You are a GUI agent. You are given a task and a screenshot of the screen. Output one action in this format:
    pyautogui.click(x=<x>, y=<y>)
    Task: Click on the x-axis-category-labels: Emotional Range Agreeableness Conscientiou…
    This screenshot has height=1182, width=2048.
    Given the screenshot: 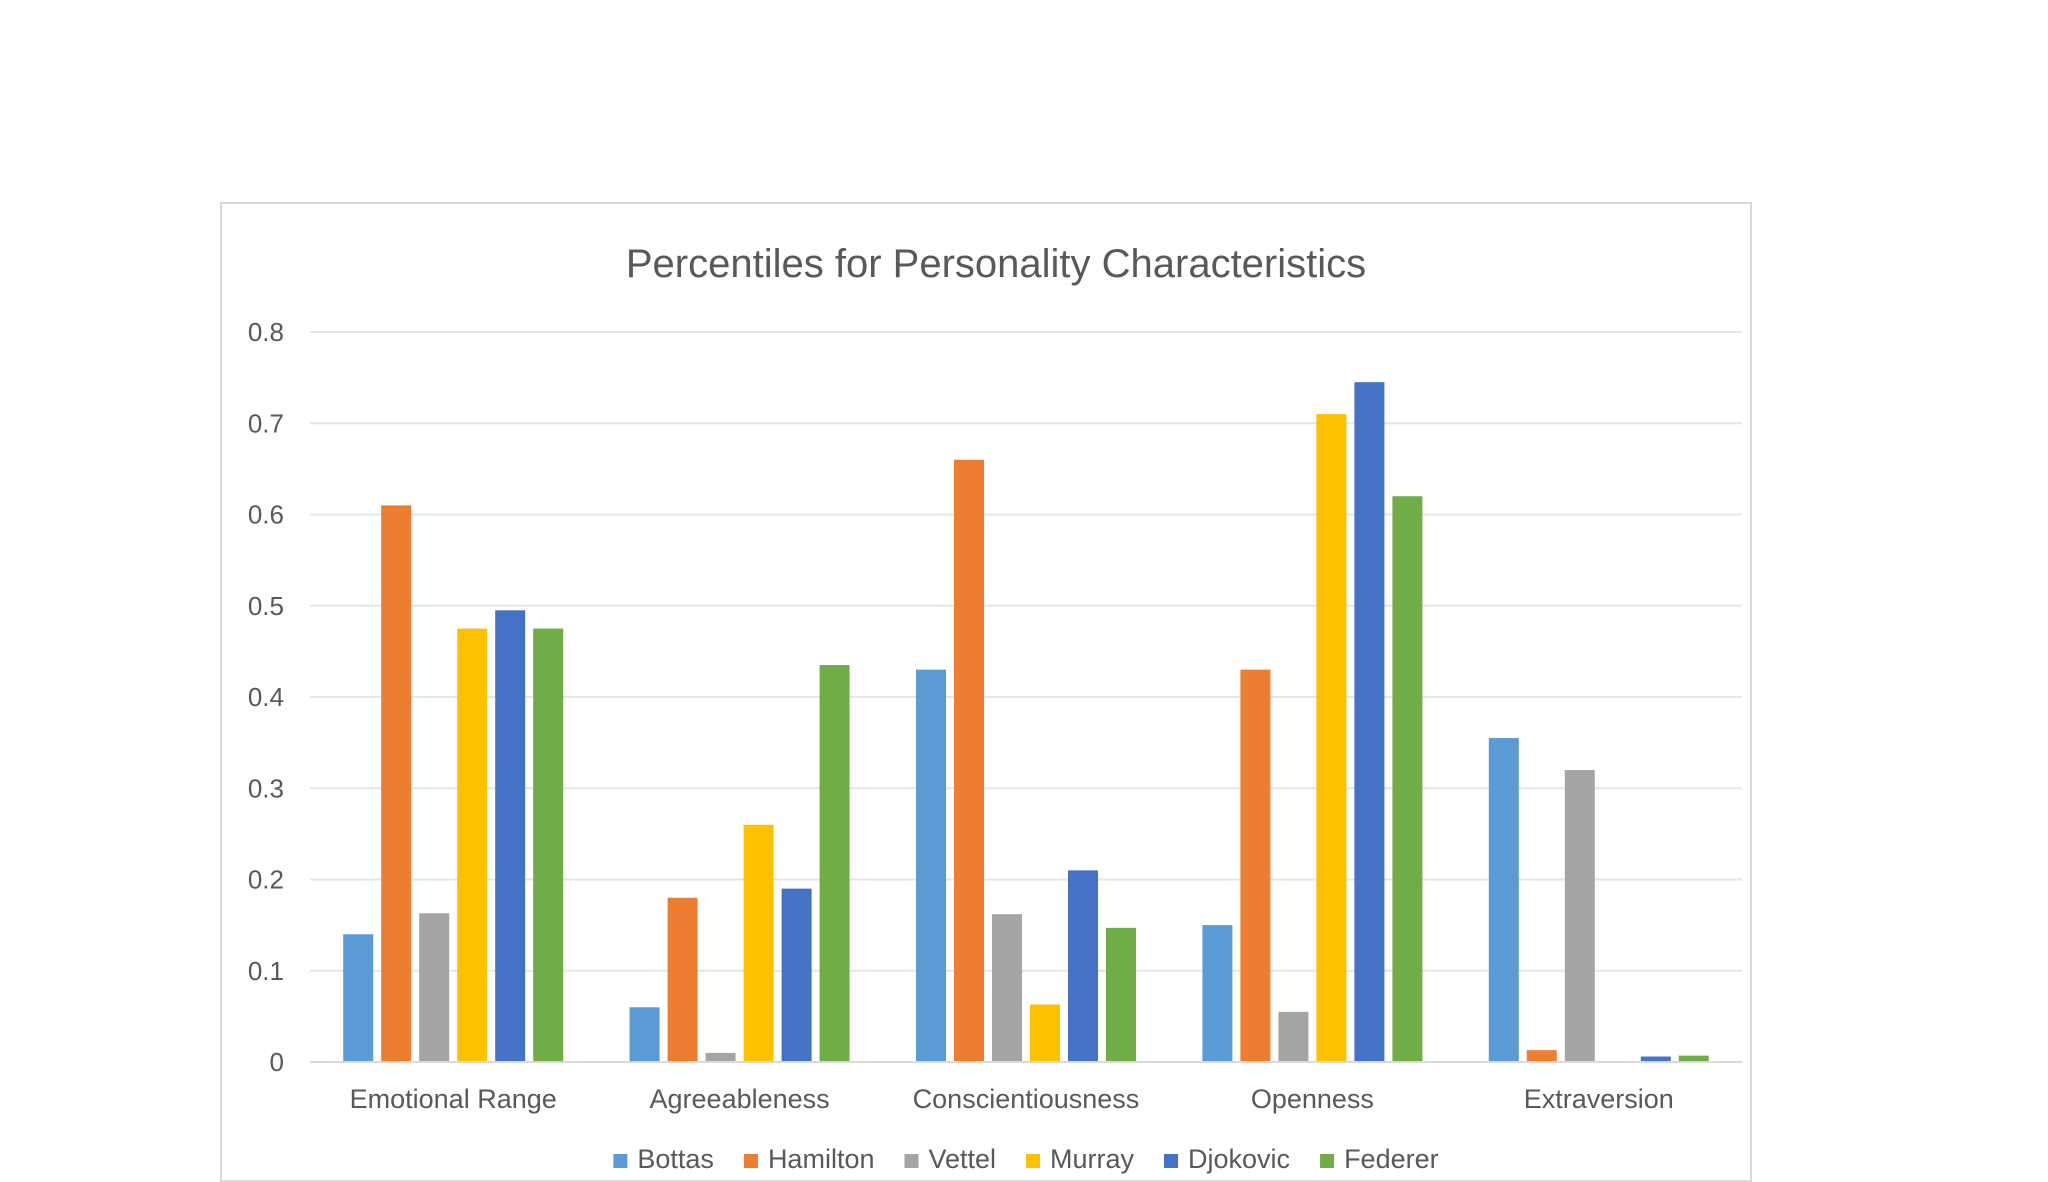 What is the action you would take?
    pyautogui.click(x=1012, y=1099)
    